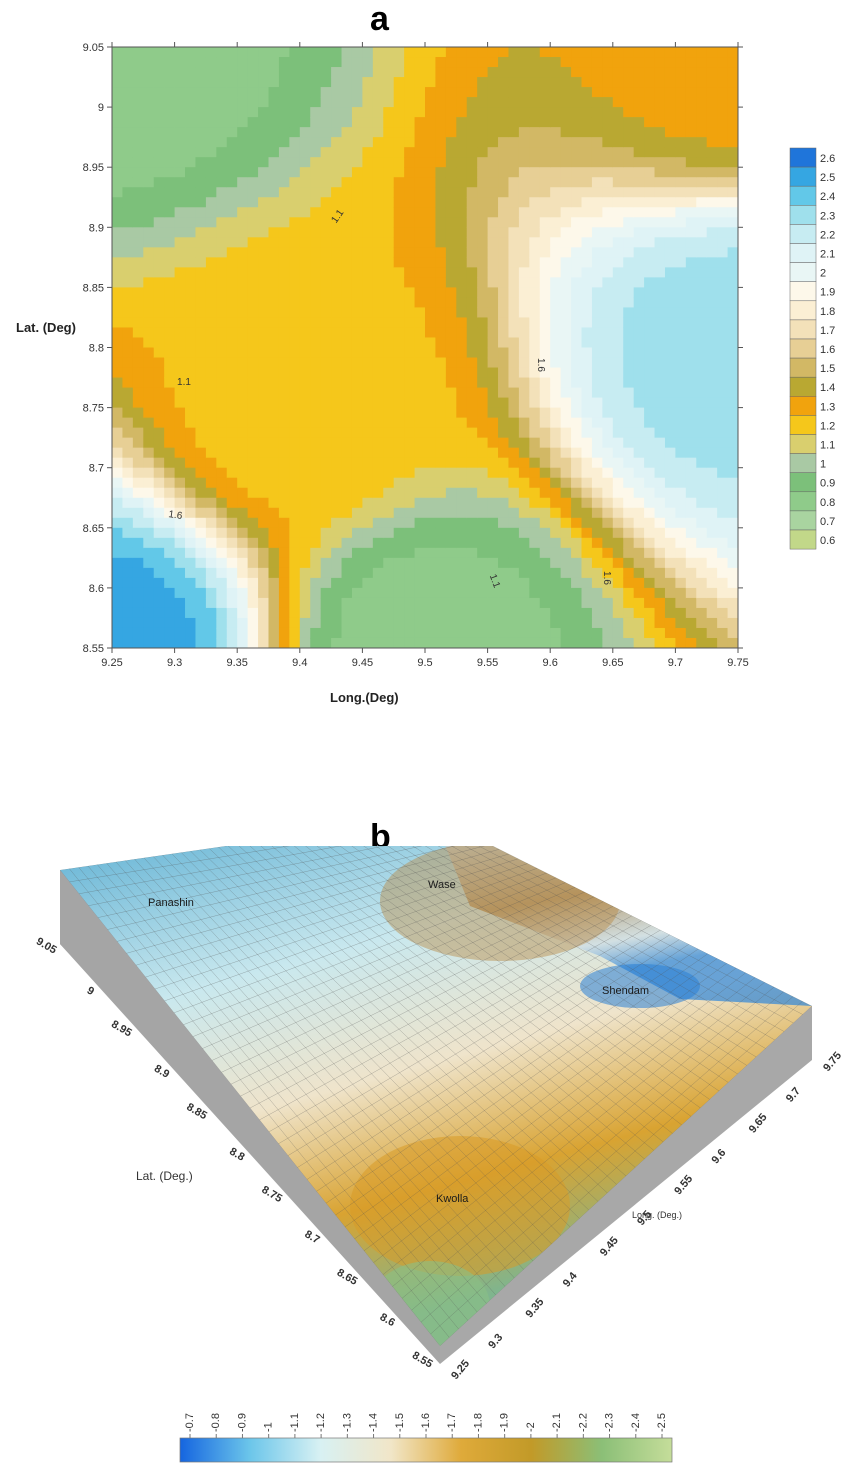 This screenshot has height=1466, width=843. I want to click on colorbar-label: 1.9, so click(827, 293).